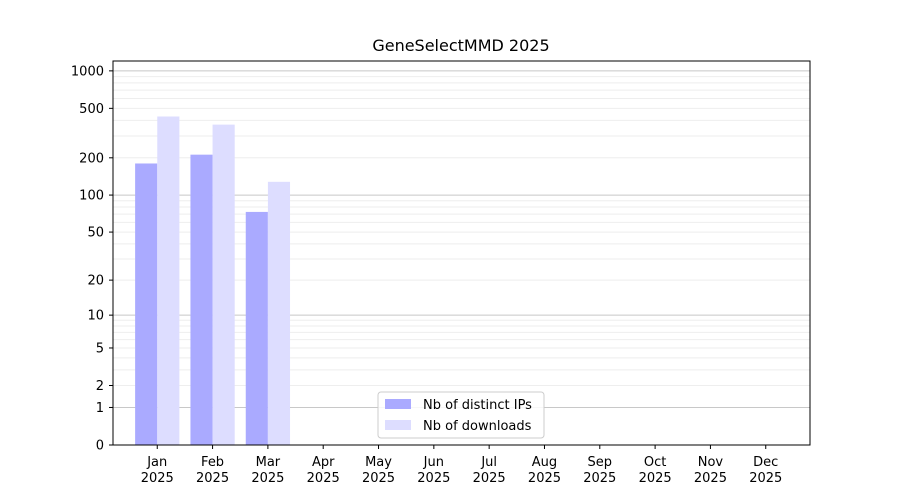  I want to click on x-tick-label: Mar 2025, so click(267, 470).